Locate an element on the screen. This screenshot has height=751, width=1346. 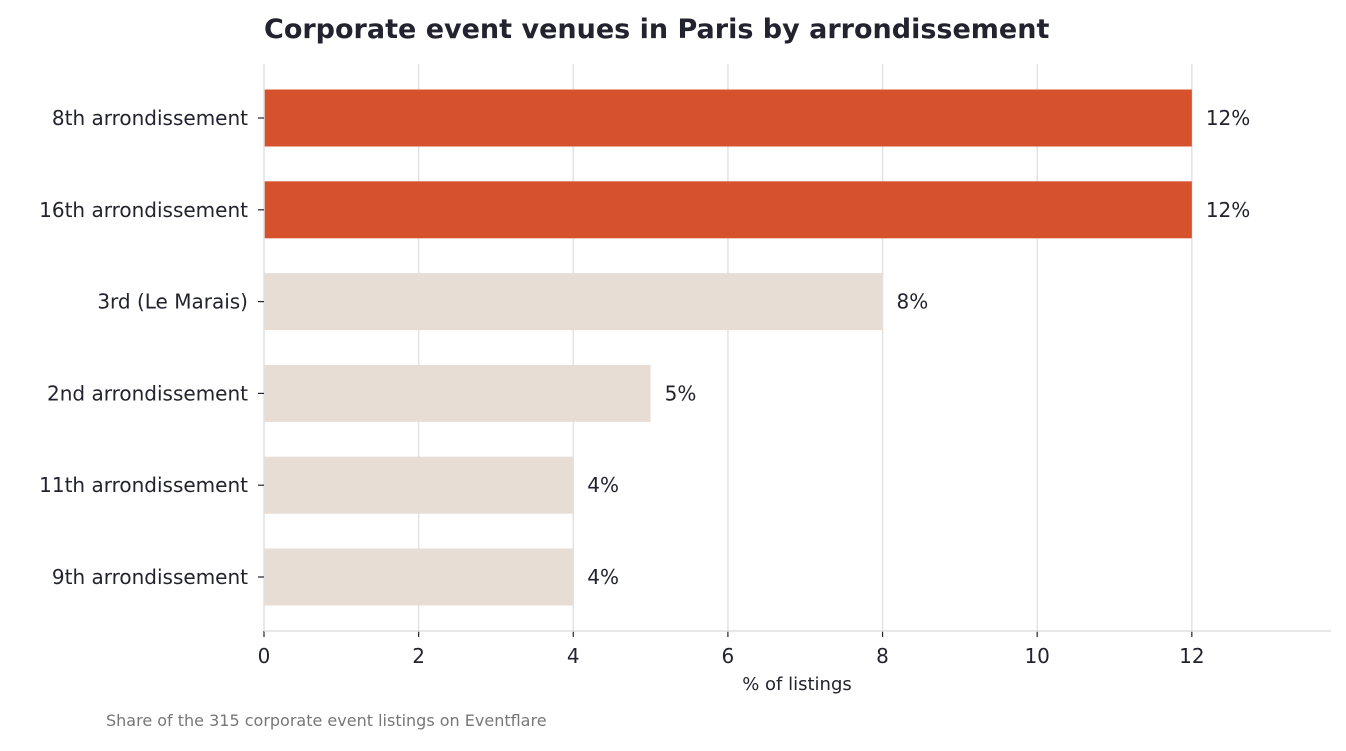
category-label: 16th arrondissement is located at coordinates (143, 210).